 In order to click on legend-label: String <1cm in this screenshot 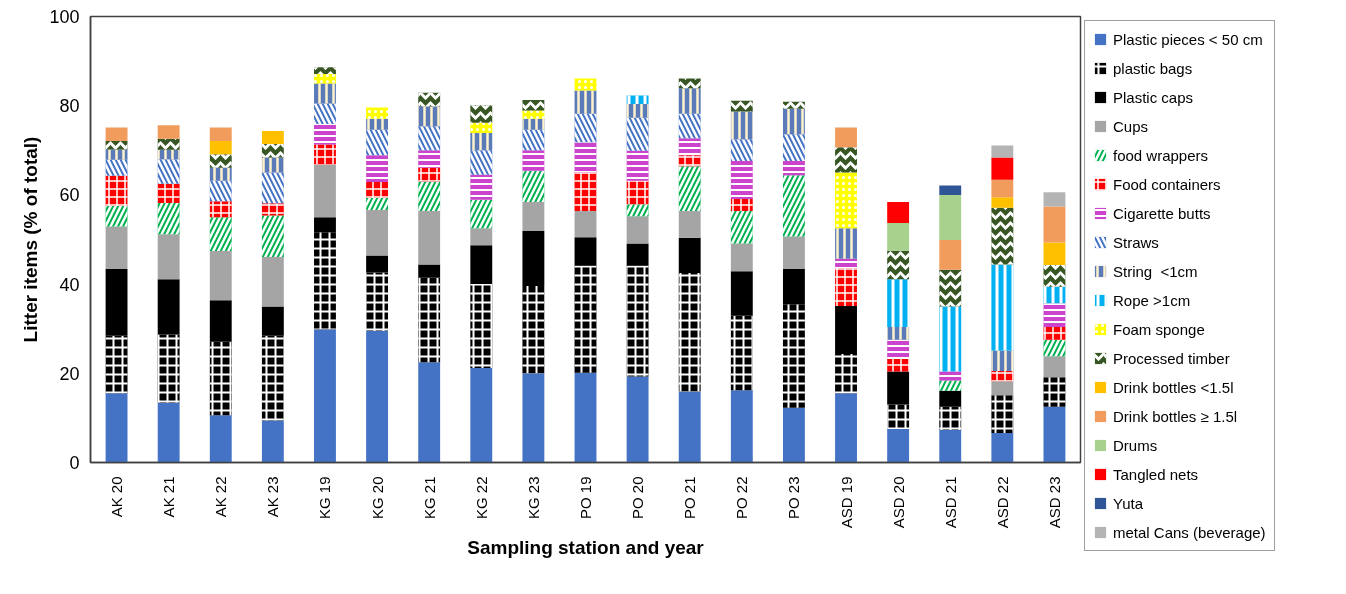, I will do `click(1155, 271)`.